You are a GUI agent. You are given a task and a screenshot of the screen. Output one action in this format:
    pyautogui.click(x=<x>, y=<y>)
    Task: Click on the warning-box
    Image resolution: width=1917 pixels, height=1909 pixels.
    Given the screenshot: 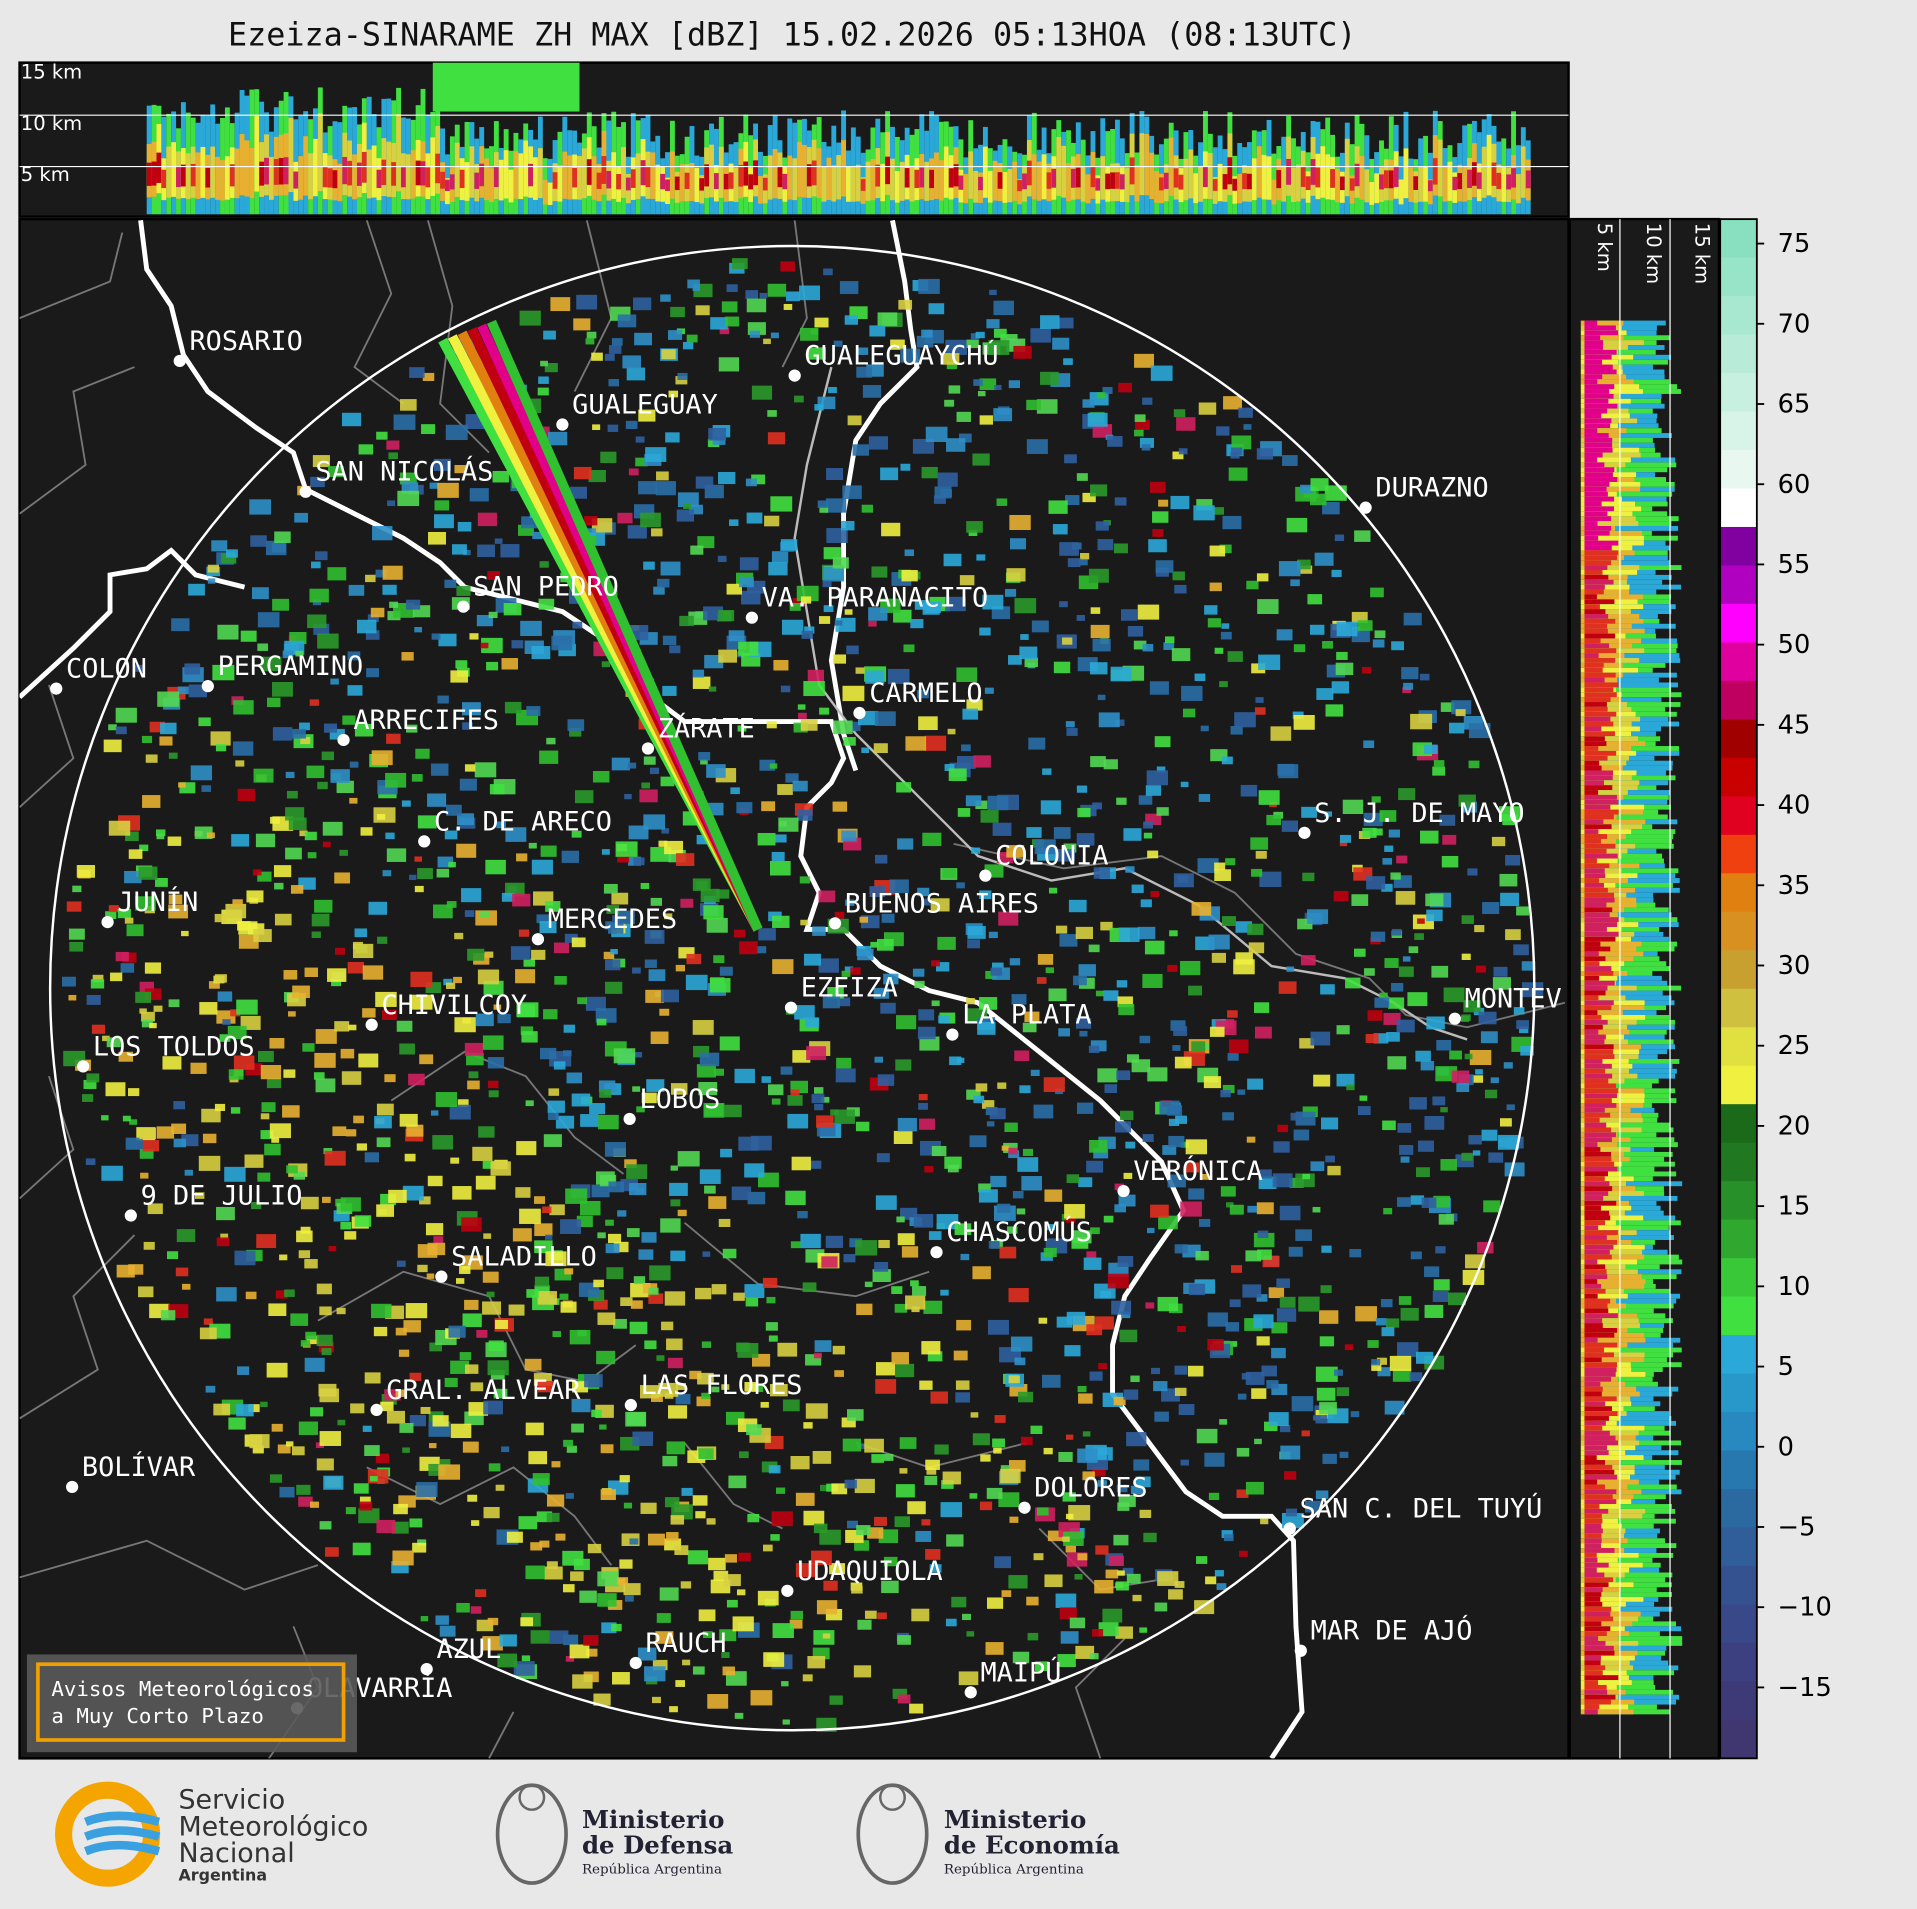 What is the action you would take?
    pyautogui.click(x=191, y=1703)
    